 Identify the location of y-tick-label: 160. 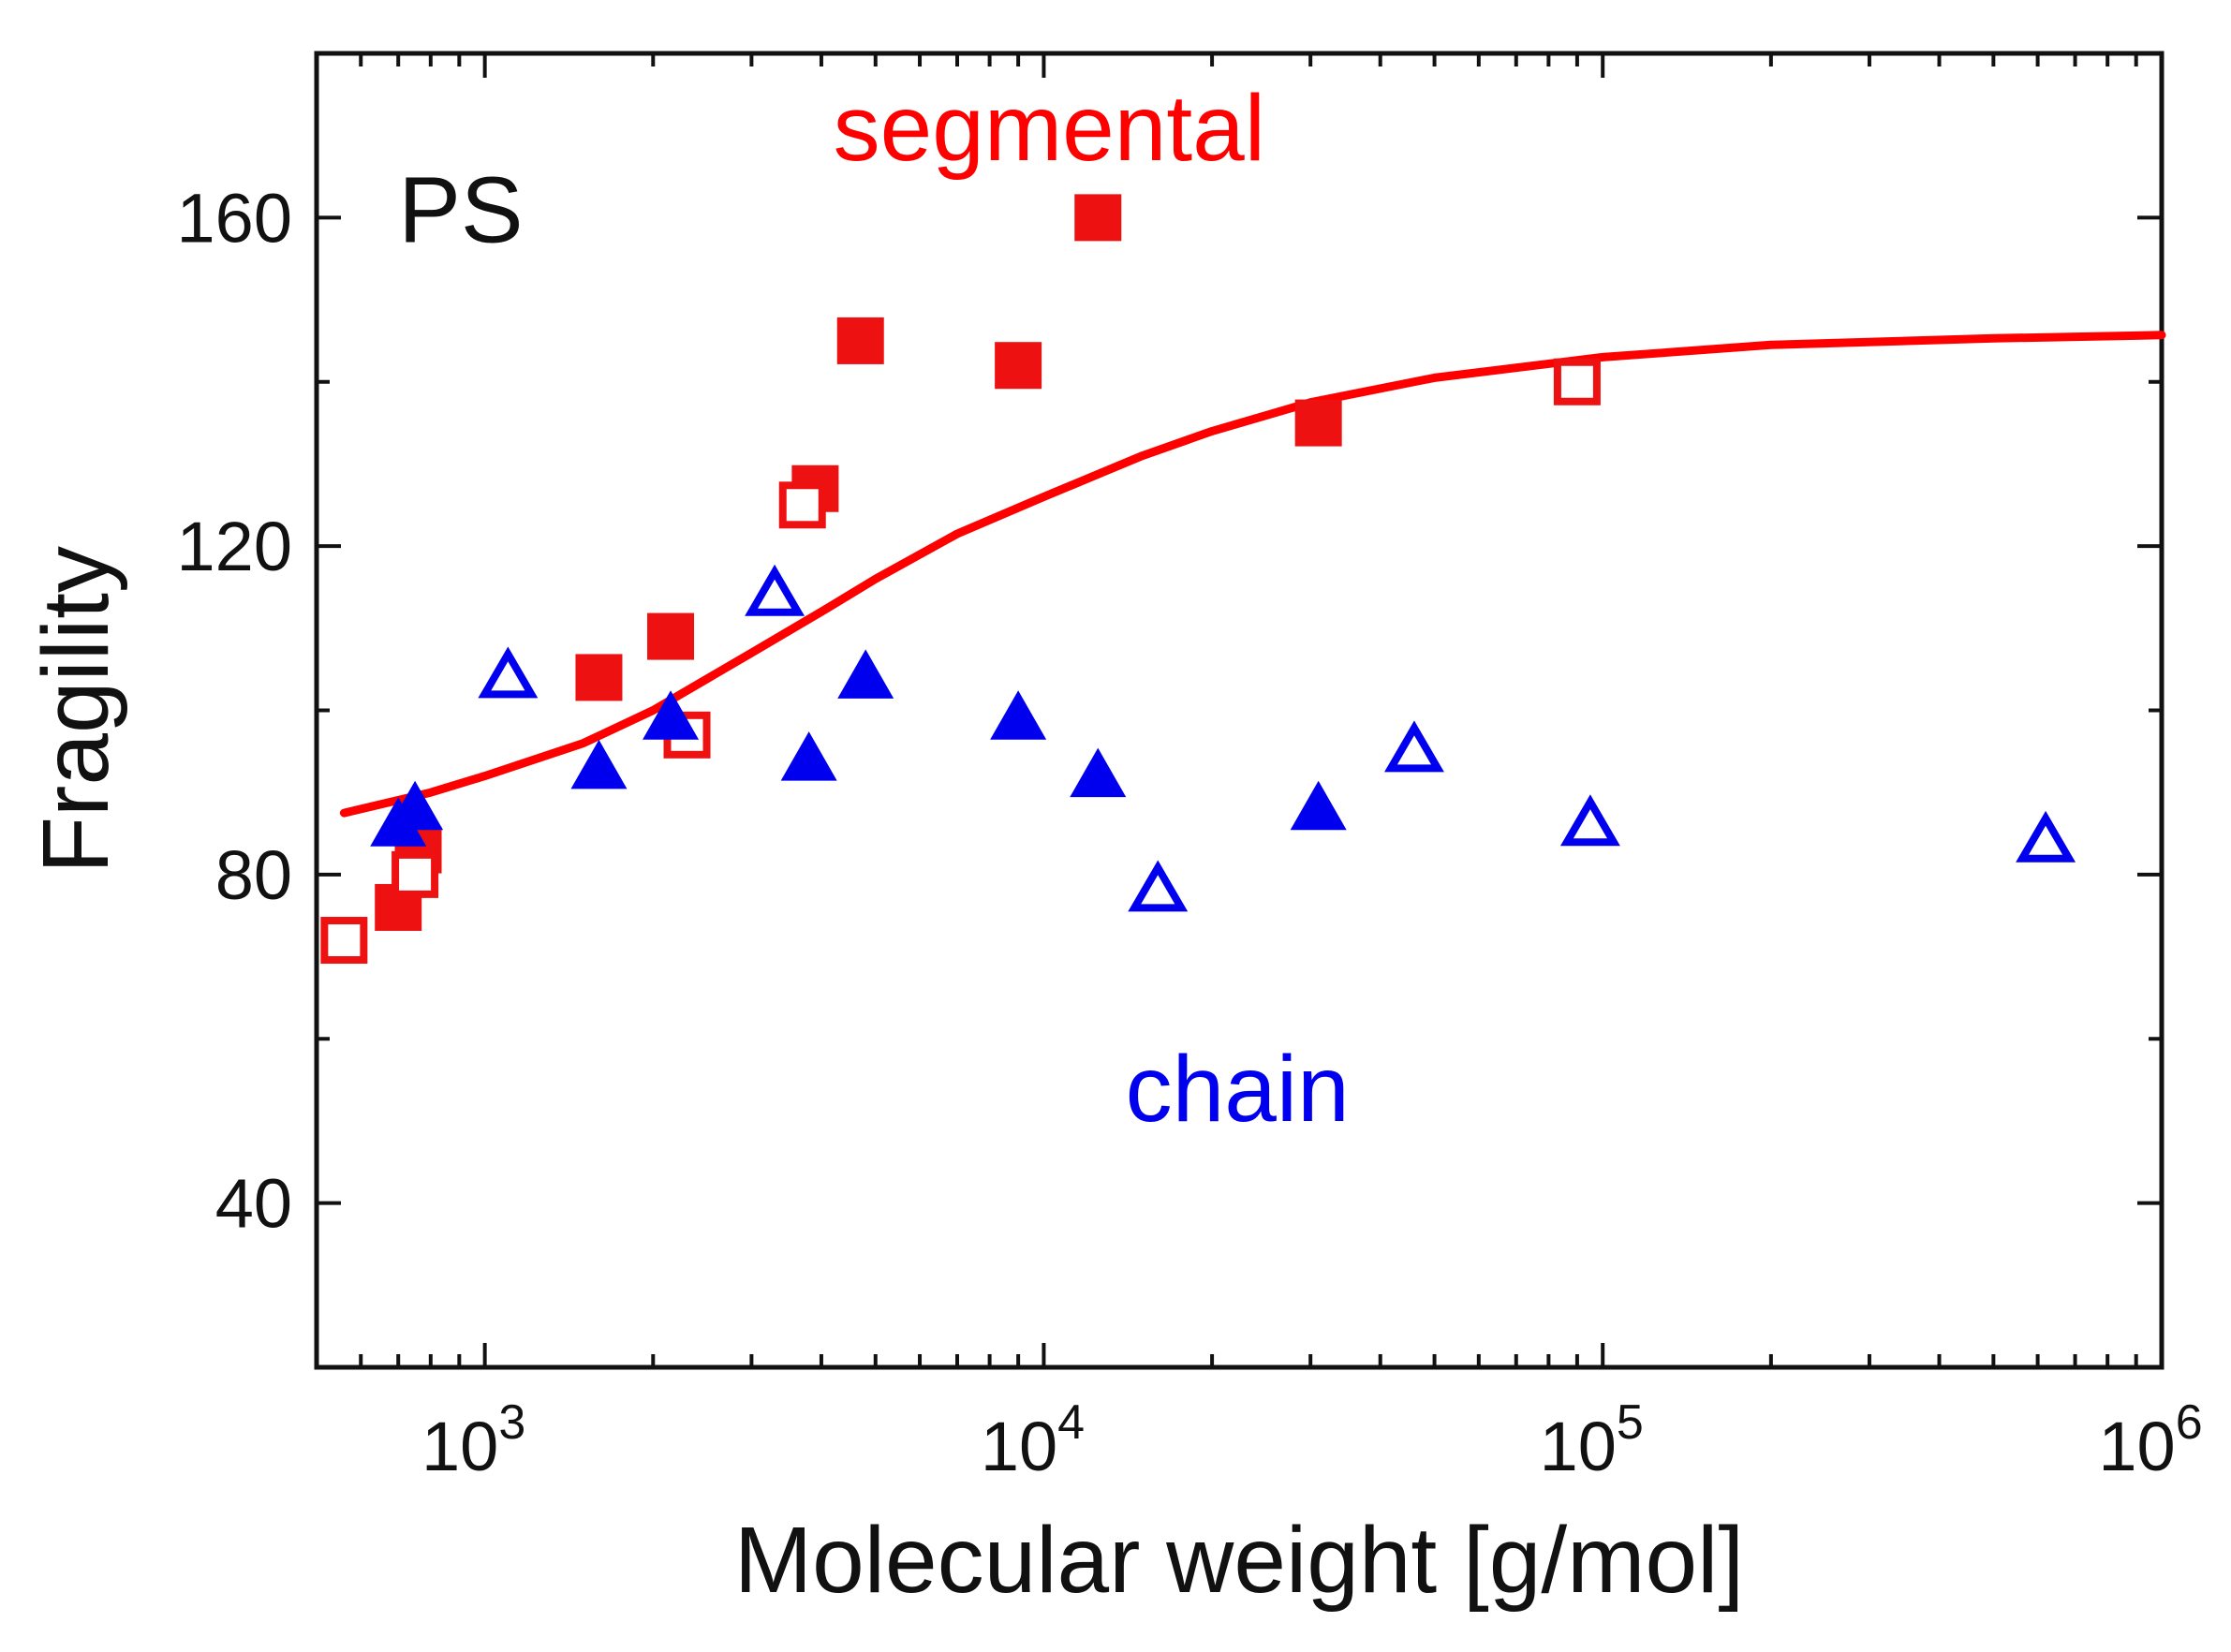
(234, 218).